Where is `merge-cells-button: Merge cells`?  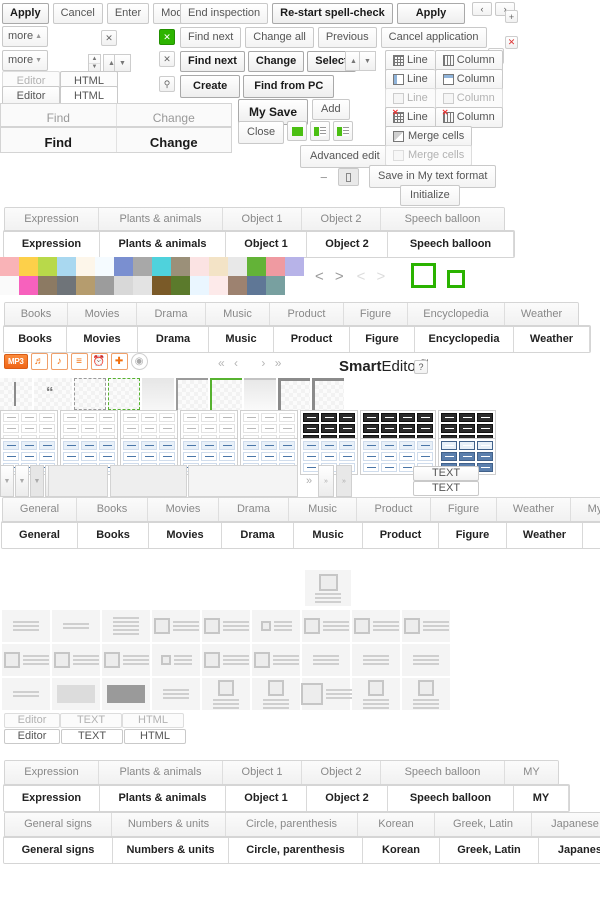 merge-cells-button: Merge cells is located at coordinates (429, 136).